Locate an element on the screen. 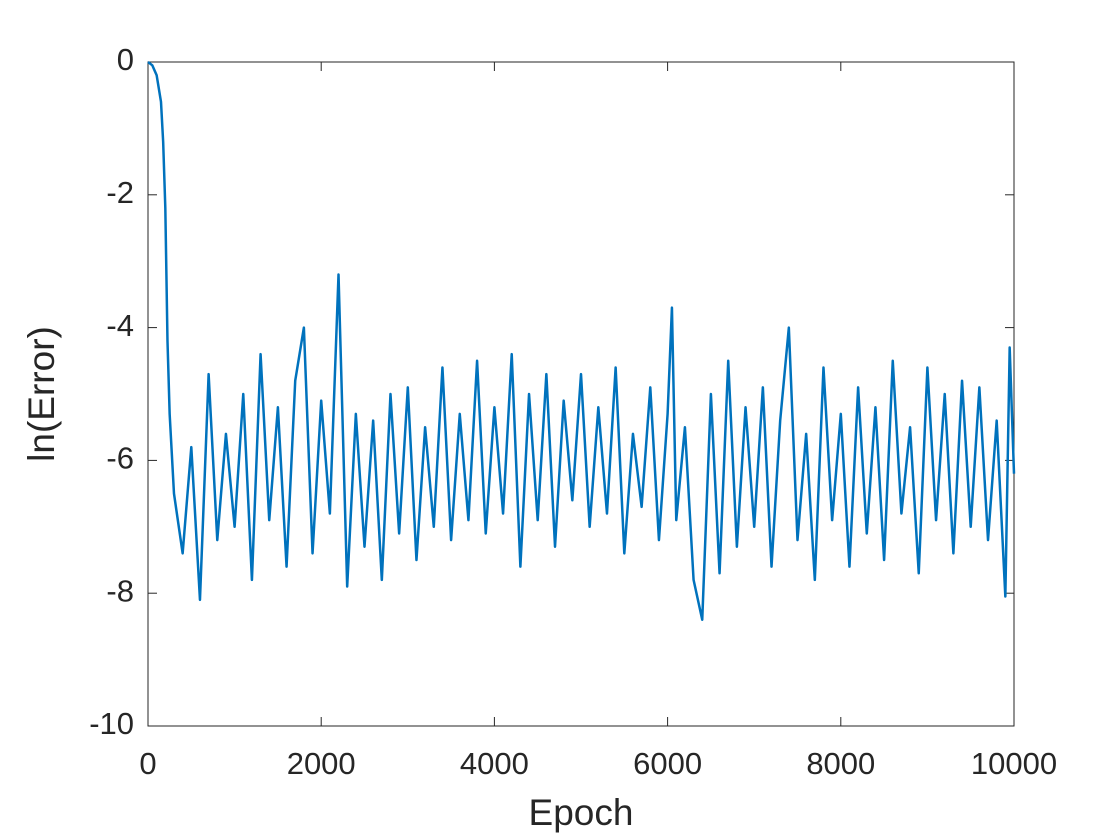  x-tick-label: 8000 is located at coordinates (840, 763).